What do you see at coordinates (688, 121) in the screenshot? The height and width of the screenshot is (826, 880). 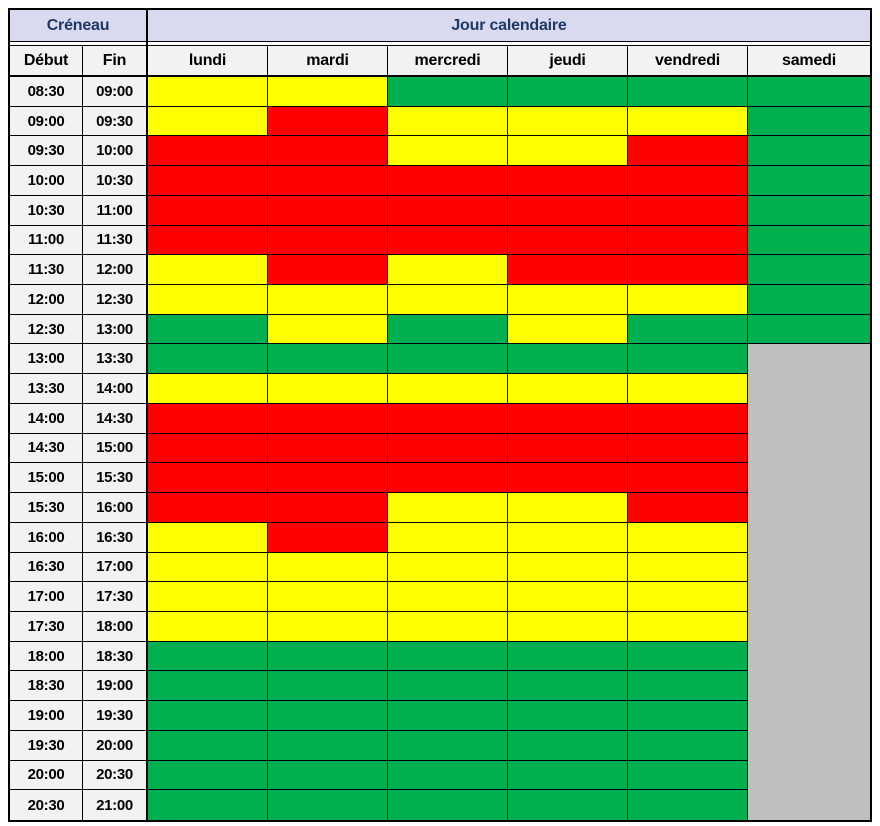 I see `slot-cell-vendredi-09:00` at bounding box center [688, 121].